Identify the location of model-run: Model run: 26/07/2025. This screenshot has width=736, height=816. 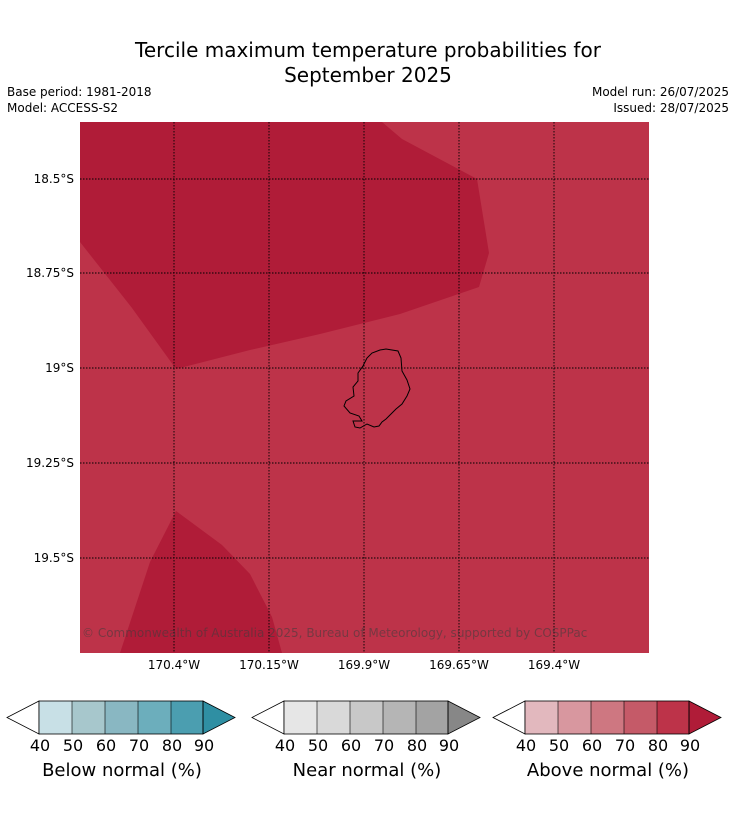
(660, 92).